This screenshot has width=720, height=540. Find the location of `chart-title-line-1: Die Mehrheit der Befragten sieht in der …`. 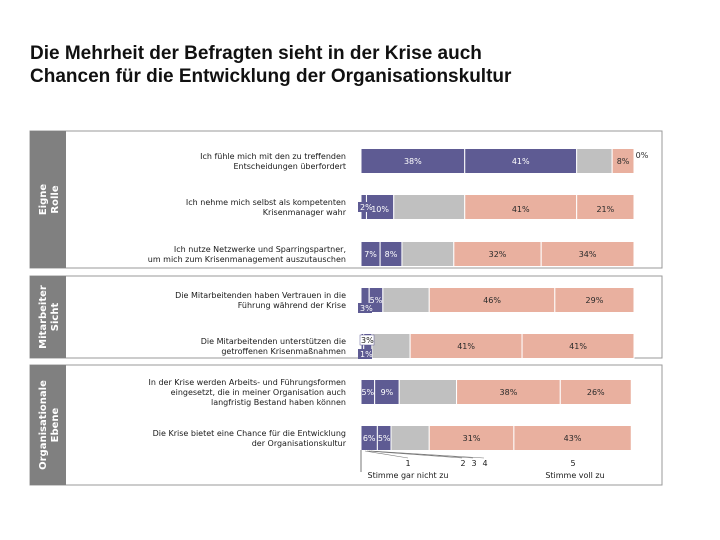

chart-title-line-1: Die Mehrheit der Befragten sieht in der … is located at coordinates (256, 53).